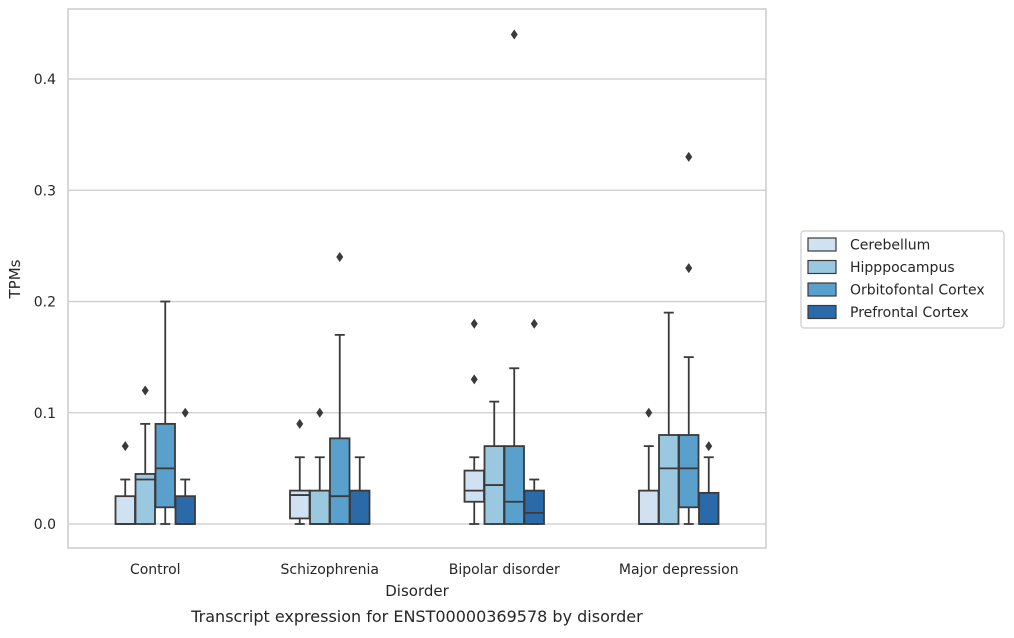 The image size is (1014, 638). Describe the element at coordinates (45, 80) in the screenshot. I see `y-tick-label: 0.4` at that location.